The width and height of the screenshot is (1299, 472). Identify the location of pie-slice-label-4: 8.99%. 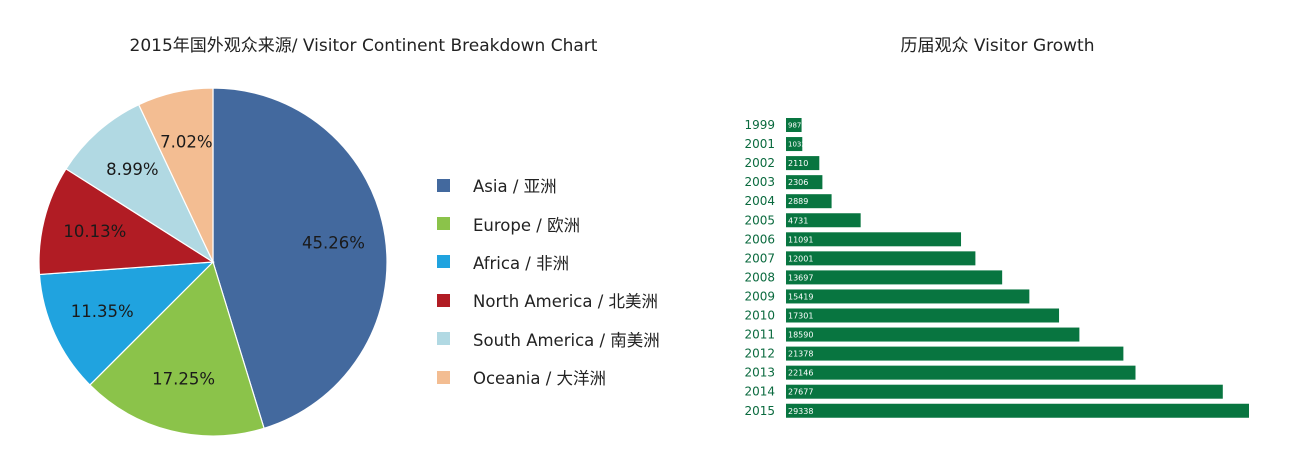
(132, 169).